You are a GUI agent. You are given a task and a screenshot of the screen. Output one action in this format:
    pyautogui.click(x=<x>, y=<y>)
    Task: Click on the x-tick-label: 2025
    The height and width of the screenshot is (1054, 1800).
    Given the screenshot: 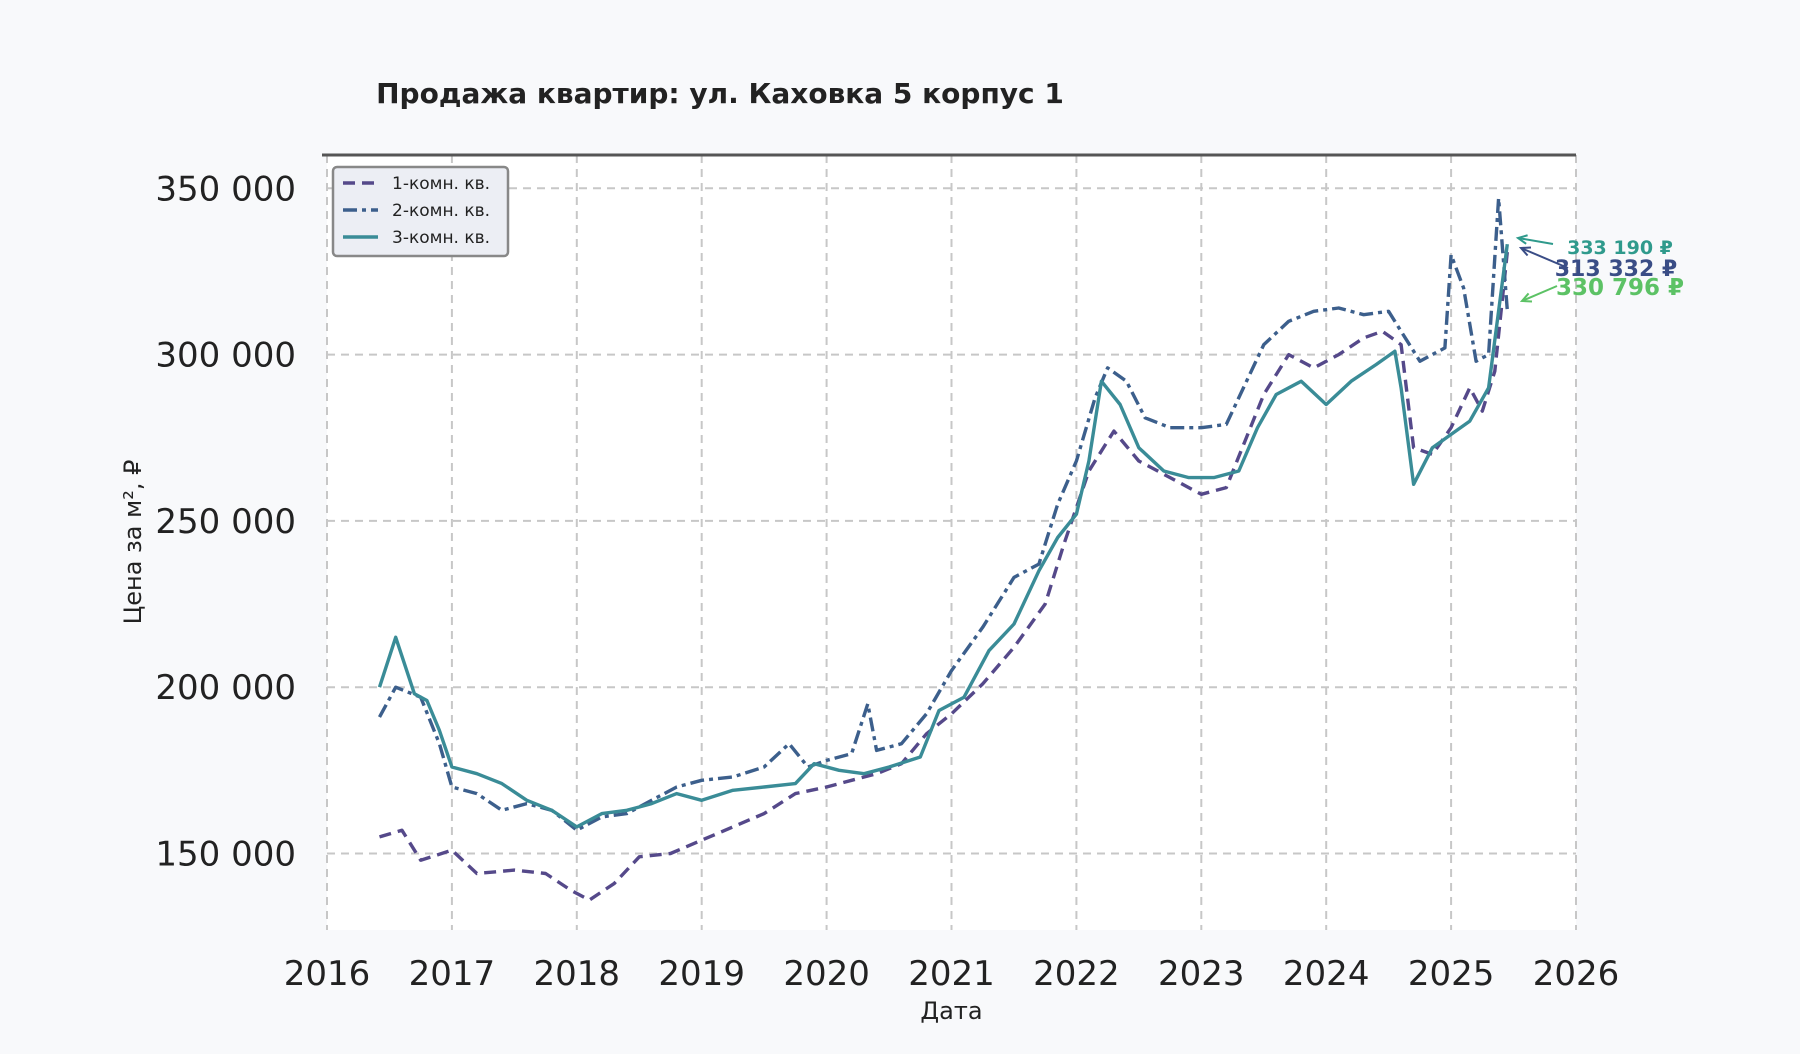 What is the action you would take?
    pyautogui.click(x=1451, y=974)
    